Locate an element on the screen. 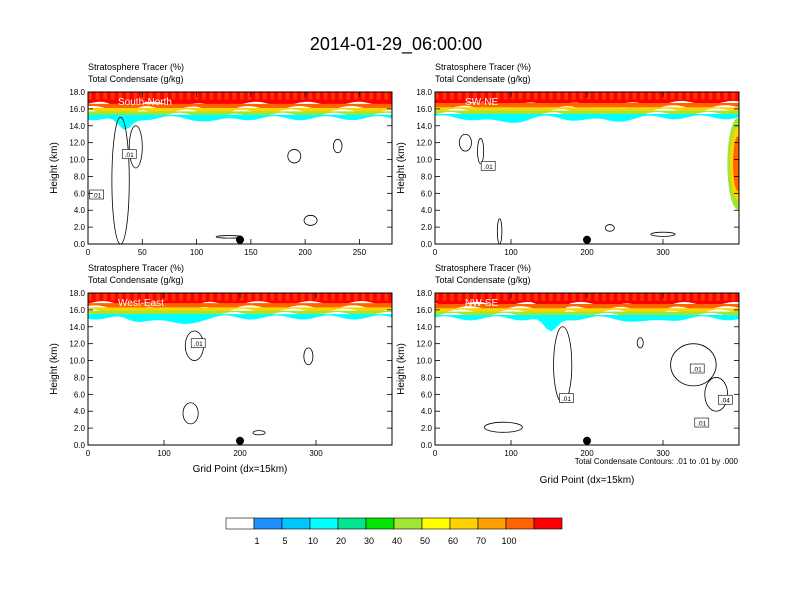  y-tick-label: 4.0 is located at coordinates (427, 210).